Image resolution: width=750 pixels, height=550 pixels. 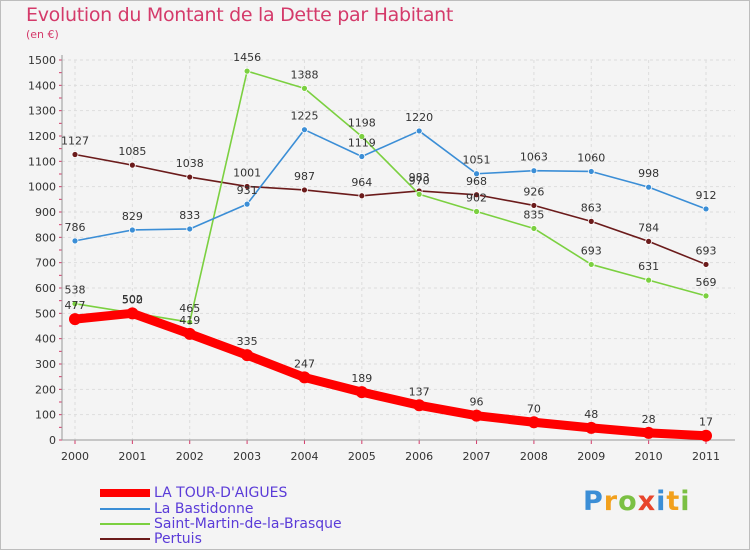 I want to click on legend-label: Saint-Martin-de-la-Brasque, so click(x=248, y=524).